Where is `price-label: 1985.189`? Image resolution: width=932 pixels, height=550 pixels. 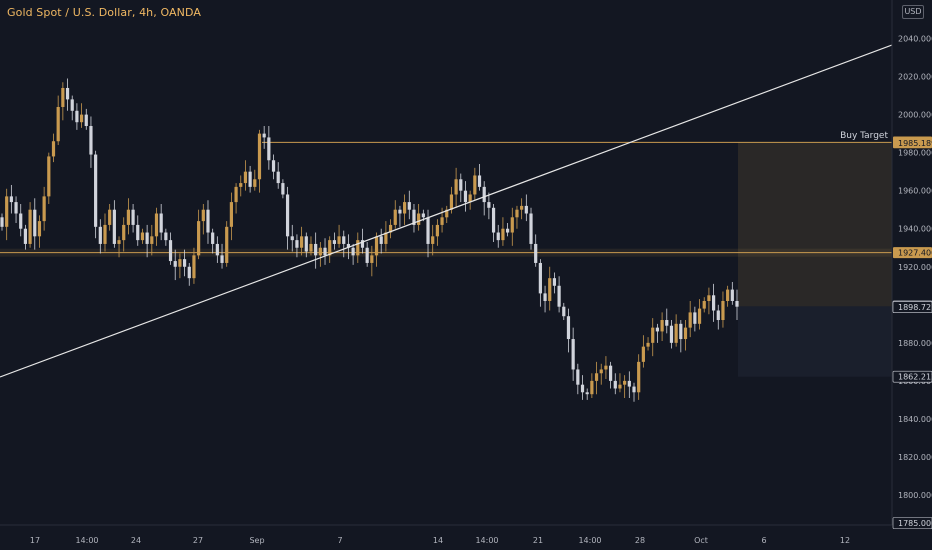
price-label: 1985.189 is located at coordinates (915, 143).